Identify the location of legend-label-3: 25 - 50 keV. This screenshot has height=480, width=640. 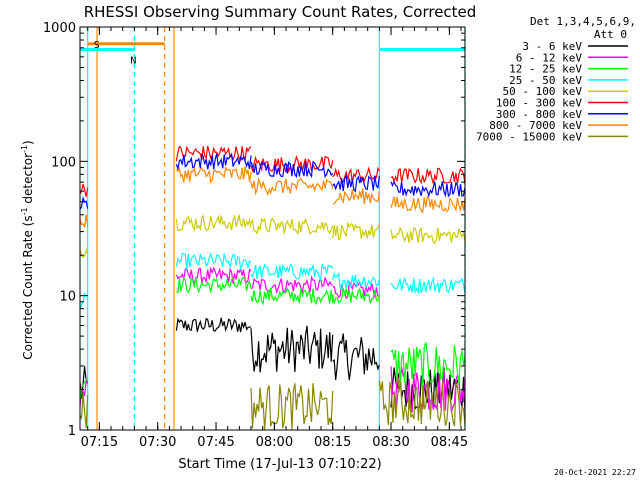
(545, 80).